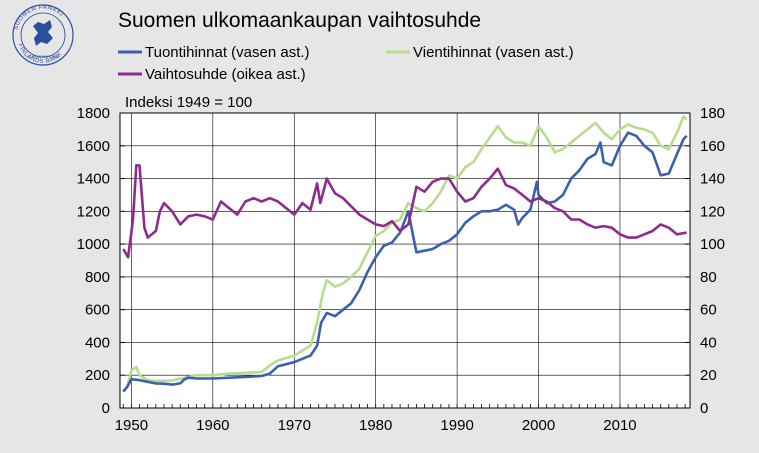  What do you see at coordinates (708, 375) in the screenshot?
I see `y-right-tick-label: 20` at bounding box center [708, 375].